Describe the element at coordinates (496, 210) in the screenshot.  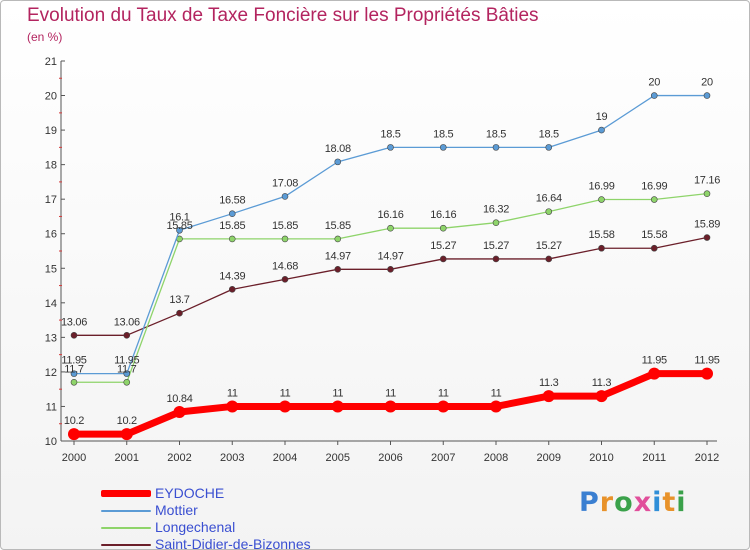
I see `data-label: 16.32` at that location.